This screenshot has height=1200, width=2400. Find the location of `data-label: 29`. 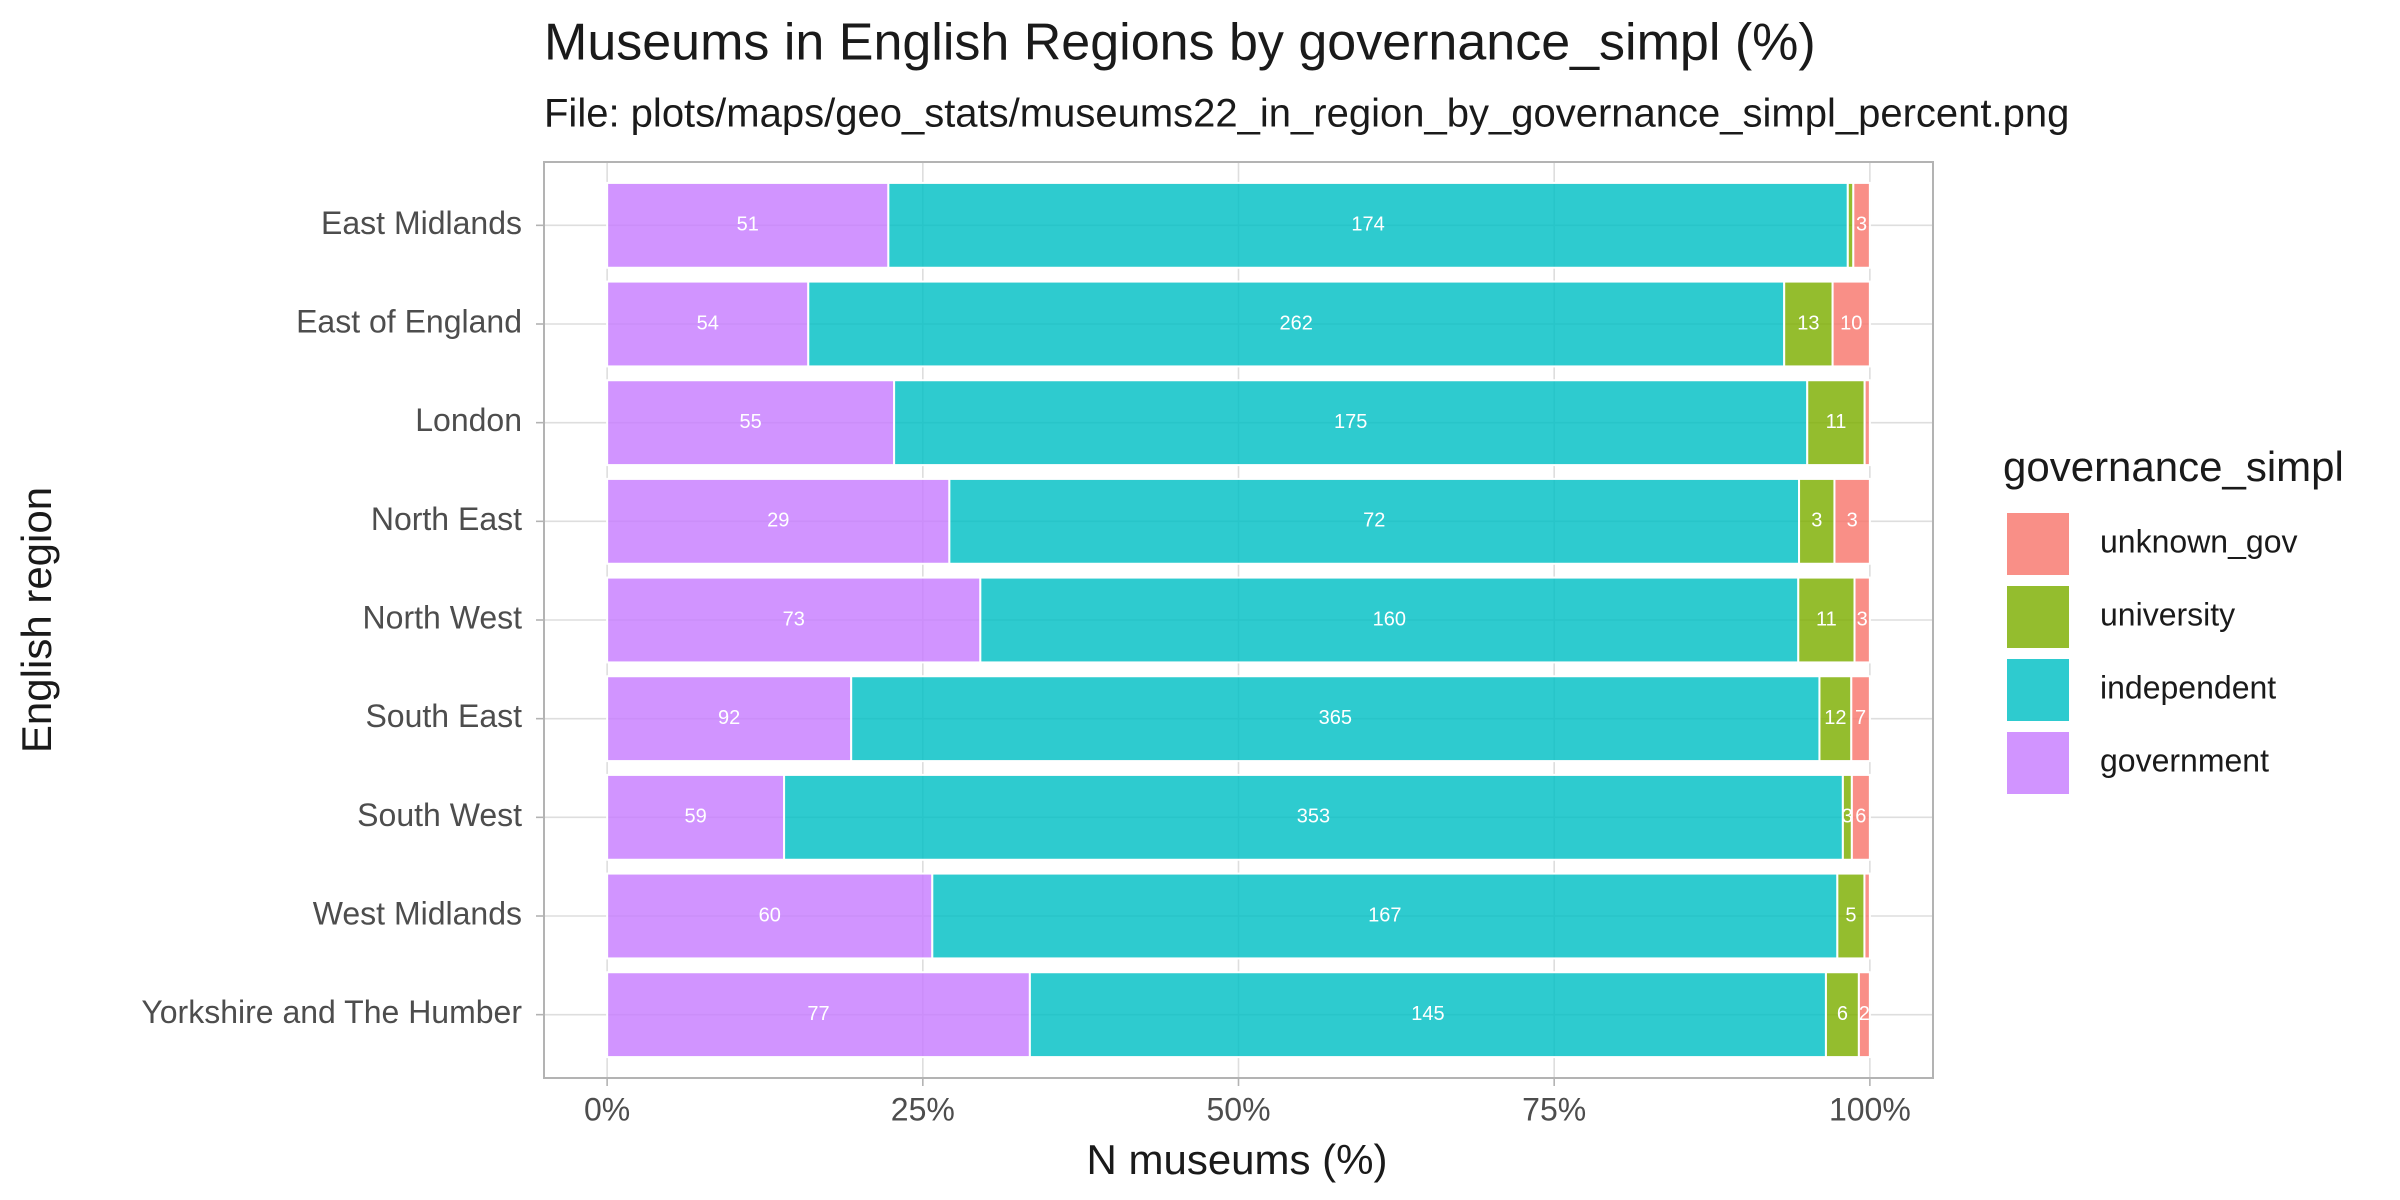

data-label: 29 is located at coordinates (778, 521).